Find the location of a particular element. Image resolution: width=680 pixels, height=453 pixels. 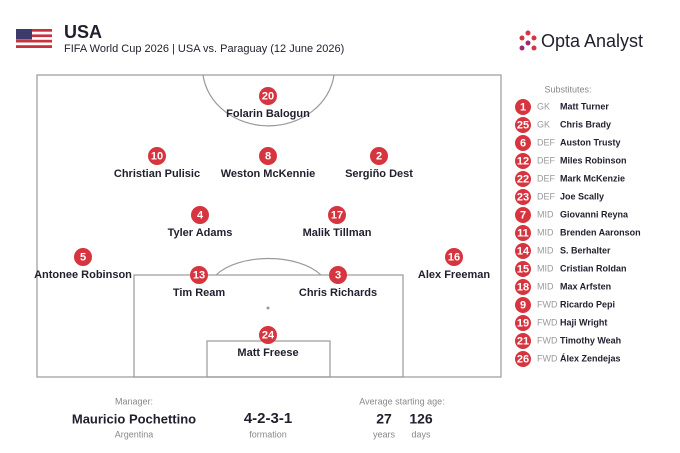

sub-number: 12 is located at coordinates (523, 161).